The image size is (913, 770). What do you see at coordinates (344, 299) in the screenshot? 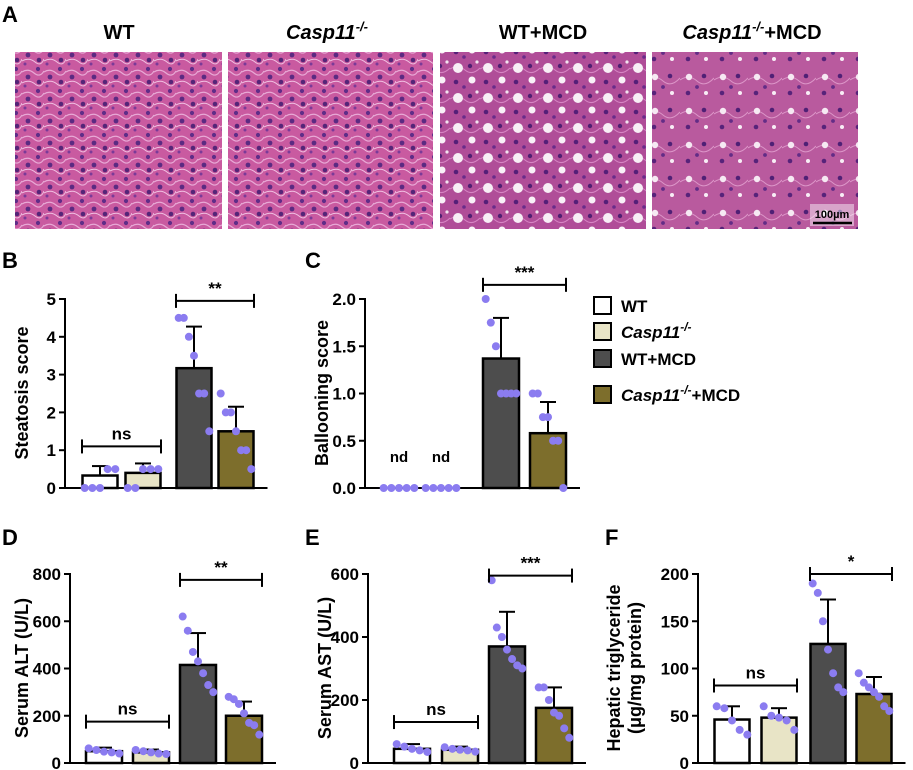
I see `y-tick-label: 2.0` at bounding box center [344, 299].